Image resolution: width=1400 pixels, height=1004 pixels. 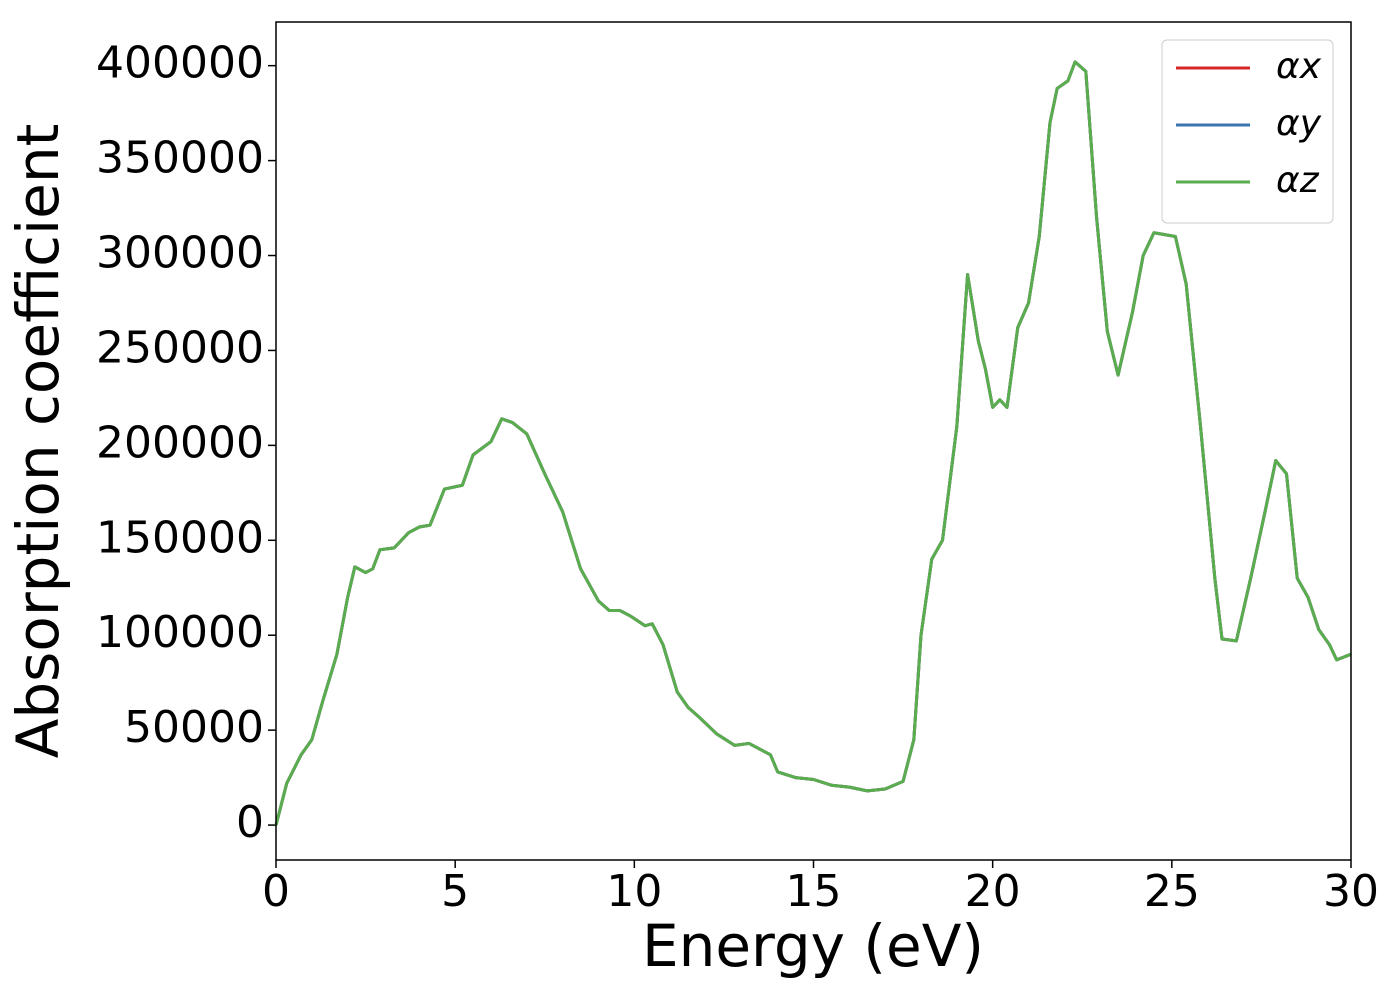 I want to click on y-tick-label: 150000, so click(x=180, y=537).